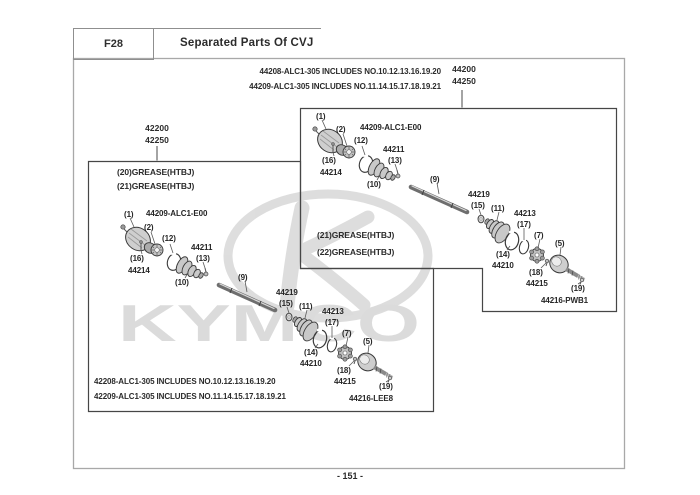 The image size is (700, 495). What do you see at coordinates (349, 476) in the screenshot?
I see `page-number: - 151 -` at bounding box center [349, 476].